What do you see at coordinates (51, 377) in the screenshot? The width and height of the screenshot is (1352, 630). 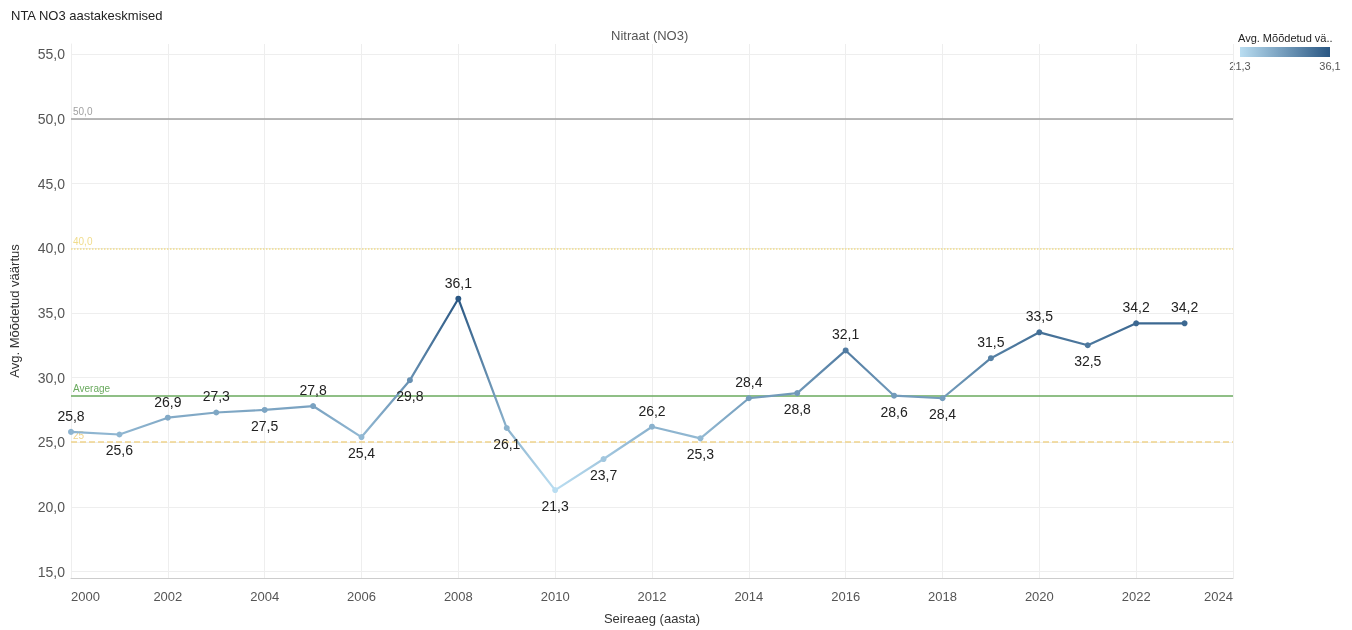 I see `y-tick-label: 30,0` at bounding box center [51, 377].